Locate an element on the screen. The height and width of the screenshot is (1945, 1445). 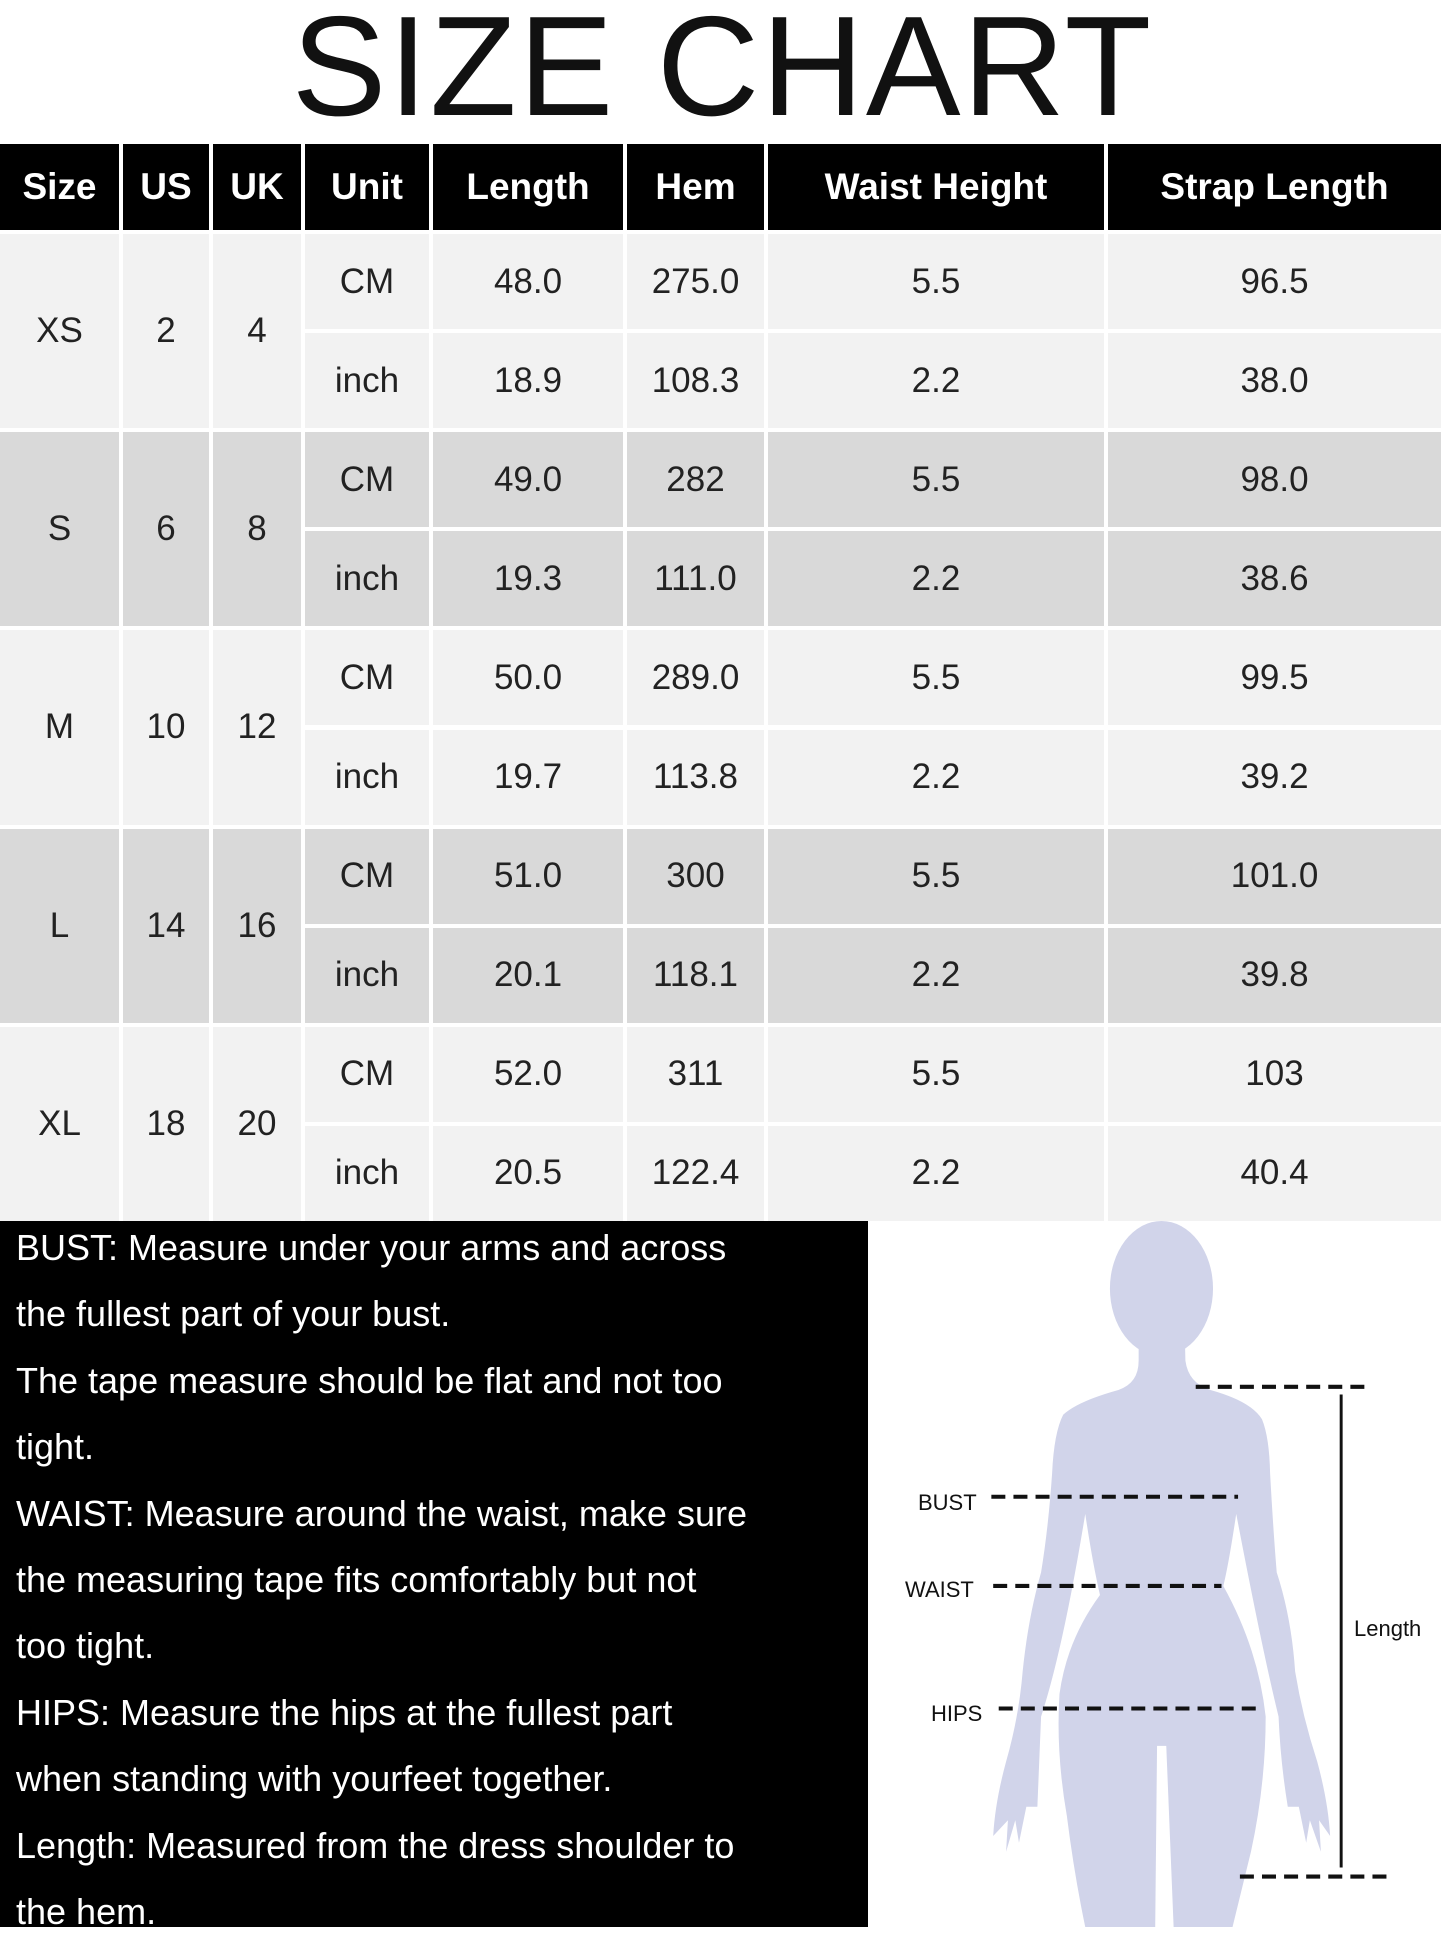
length-label: Length is located at coordinates (1388, 1628).